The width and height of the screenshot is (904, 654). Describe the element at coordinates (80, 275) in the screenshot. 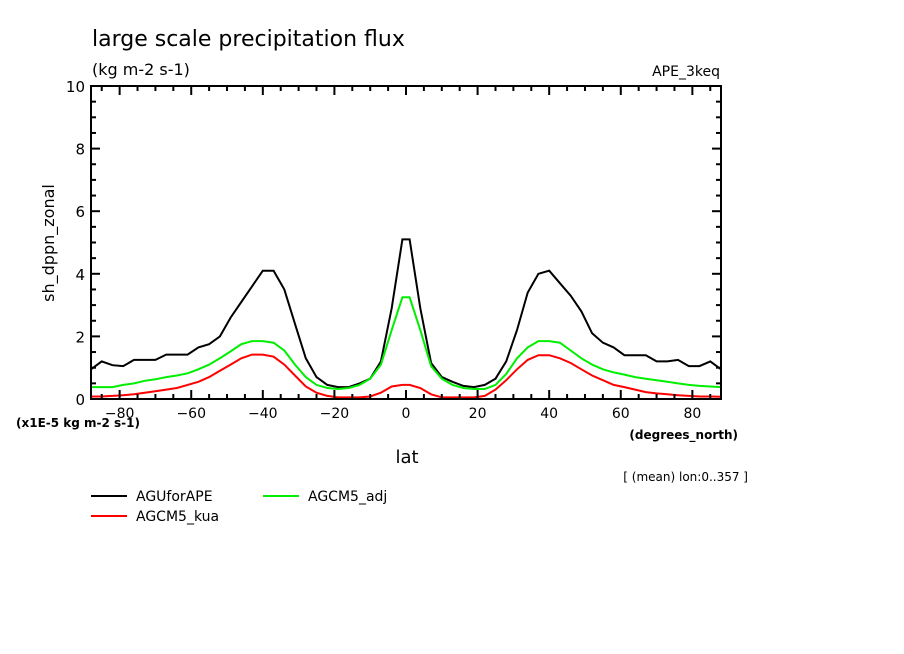

I see `y-tick-label: 4` at that location.